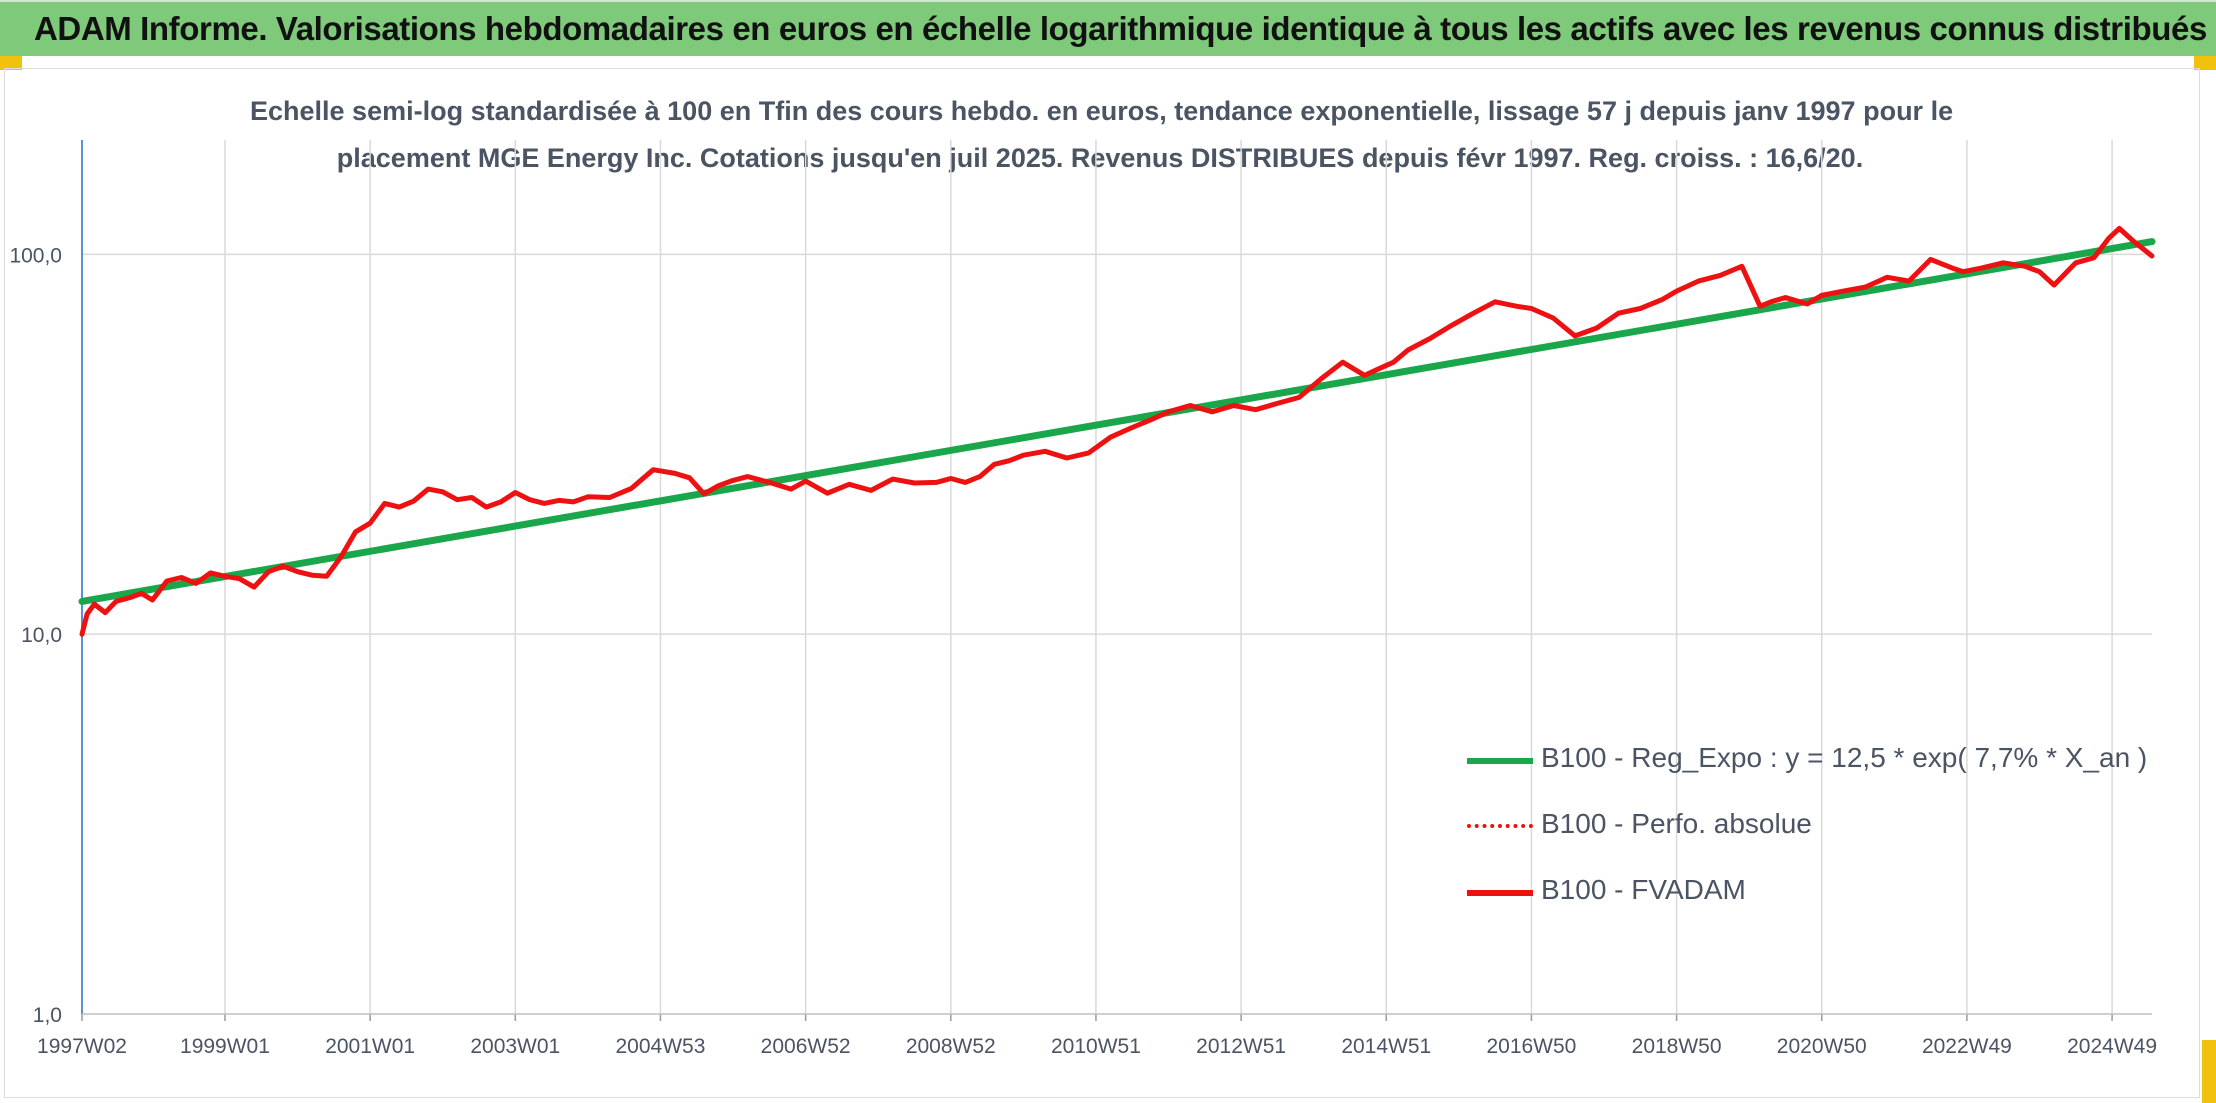  Describe the element at coordinates (1643, 889) in the screenshot. I see `legend-label-fvadam: B100 - FVADAM` at that location.